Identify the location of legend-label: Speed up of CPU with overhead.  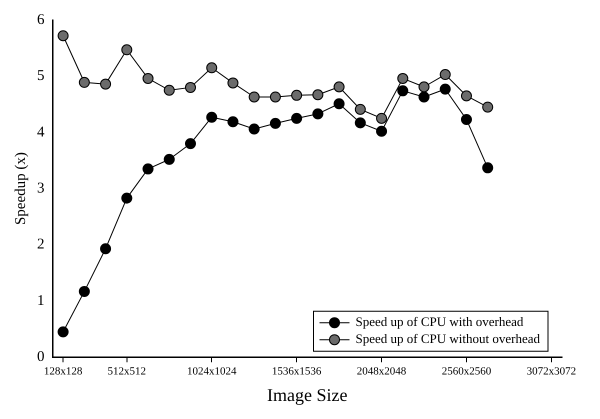
(440, 322).